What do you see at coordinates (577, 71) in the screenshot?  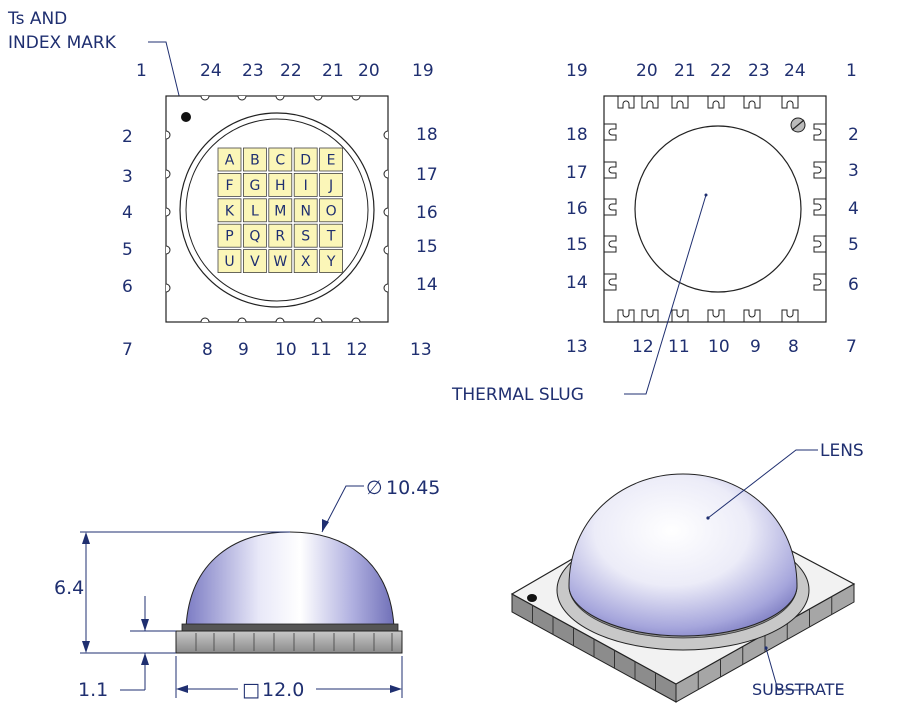 I see `bottom-pin-19: 19` at bounding box center [577, 71].